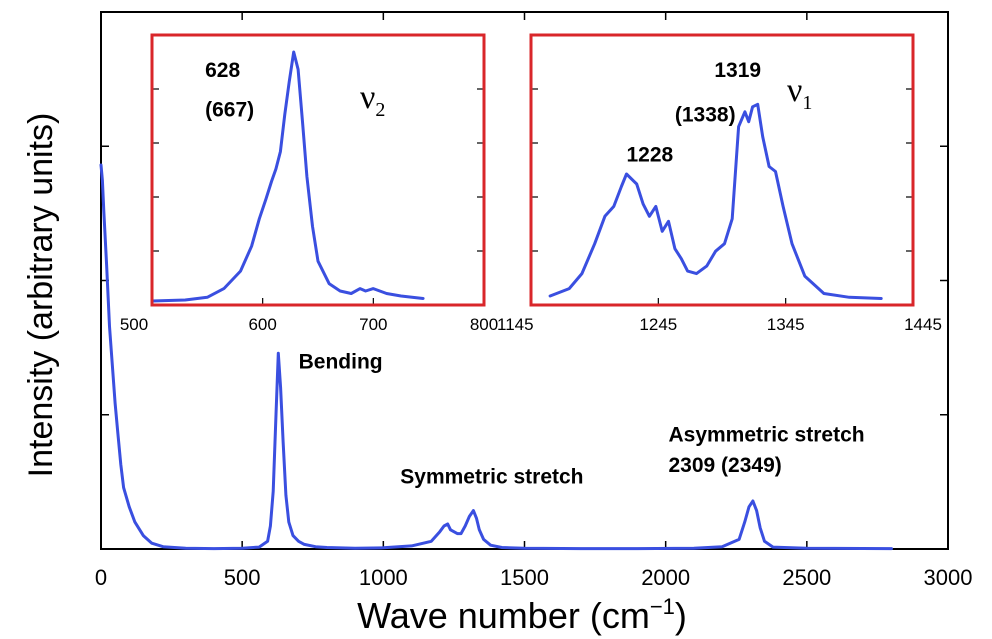 The height and width of the screenshot is (639, 992). I want to click on inset-stretch-mode-label: ν1, so click(799, 93).